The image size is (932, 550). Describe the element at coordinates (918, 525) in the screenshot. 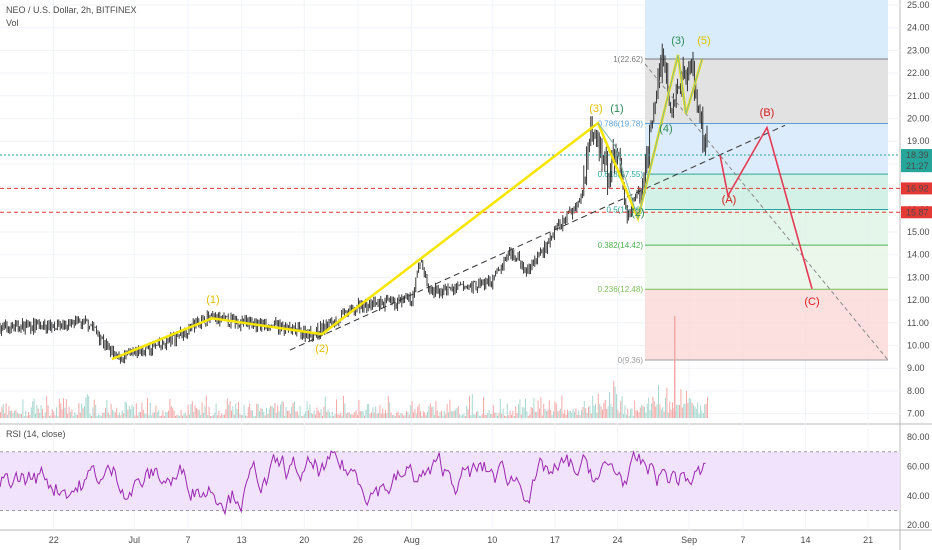

I see `rsi-tick-label: 20.00` at that location.